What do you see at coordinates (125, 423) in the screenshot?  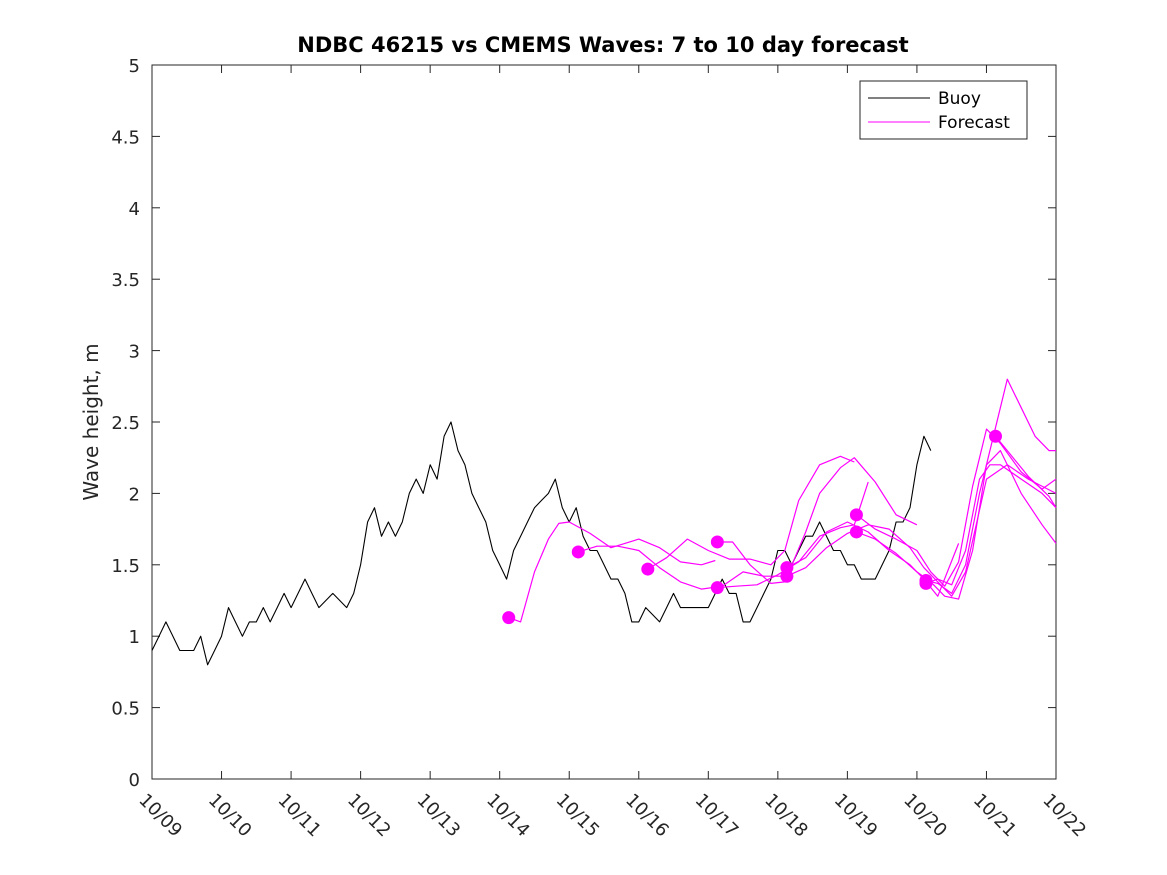 I see `y-tick-label: 2.5` at bounding box center [125, 423].